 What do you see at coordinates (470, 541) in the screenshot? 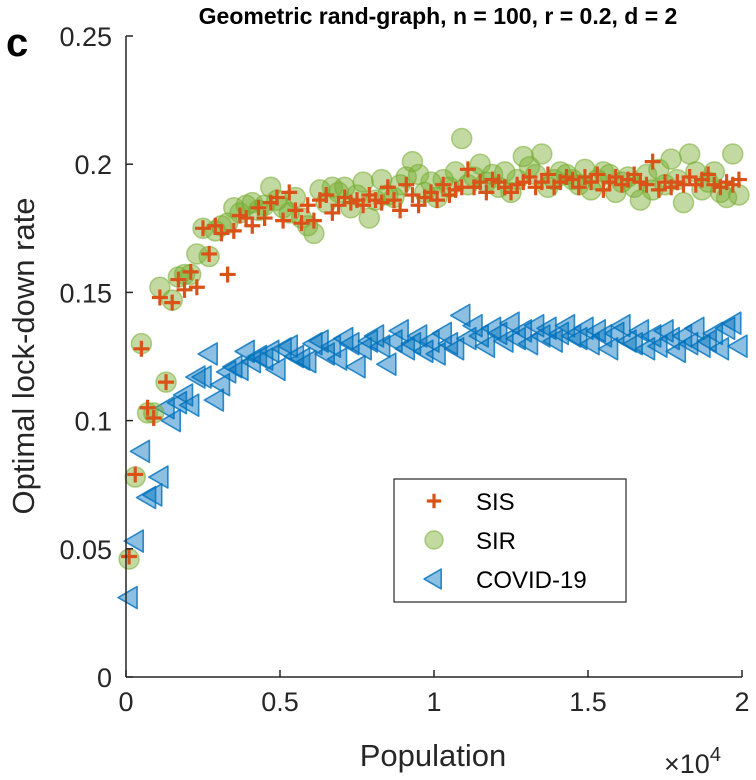
I see `legend-item-sir: SIR` at bounding box center [470, 541].